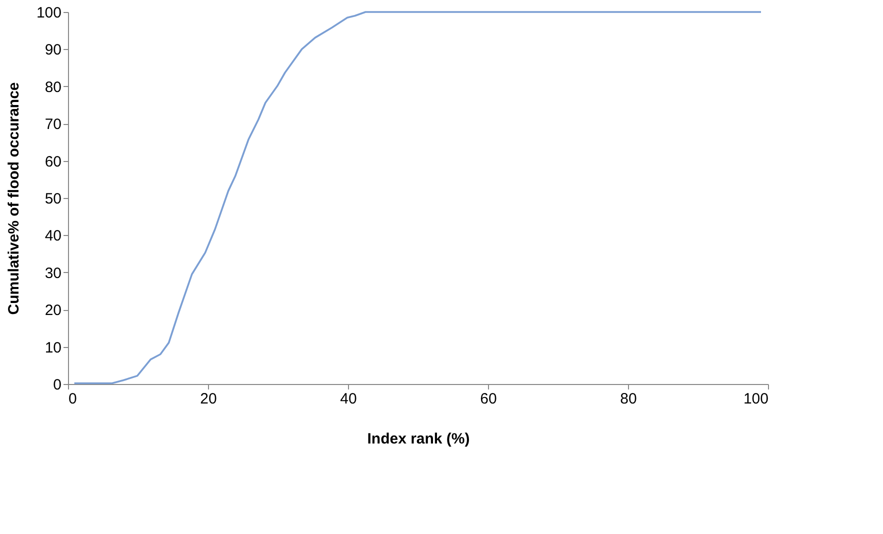  What do you see at coordinates (488, 399) in the screenshot?
I see `x-tick-label: 60` at bounding box center [488, 399].